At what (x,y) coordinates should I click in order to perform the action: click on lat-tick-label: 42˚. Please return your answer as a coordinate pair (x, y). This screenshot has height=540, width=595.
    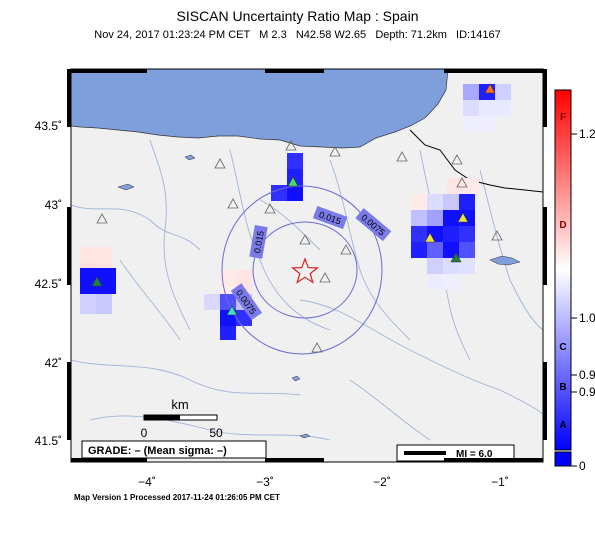
    Looking at the image, I should click on (53, 363).